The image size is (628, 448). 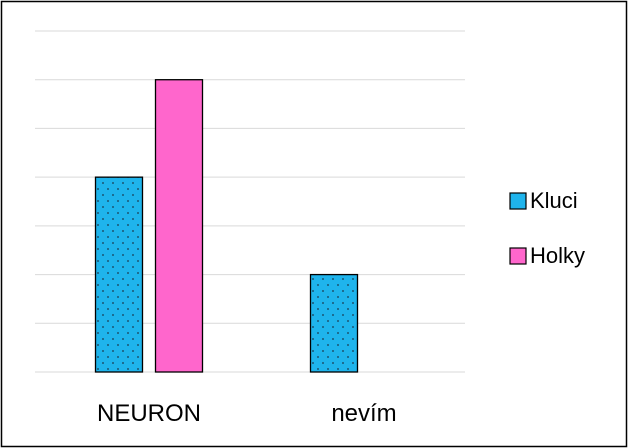 I want to click on legend: Kluci Holky, so click(x=547, y=228).